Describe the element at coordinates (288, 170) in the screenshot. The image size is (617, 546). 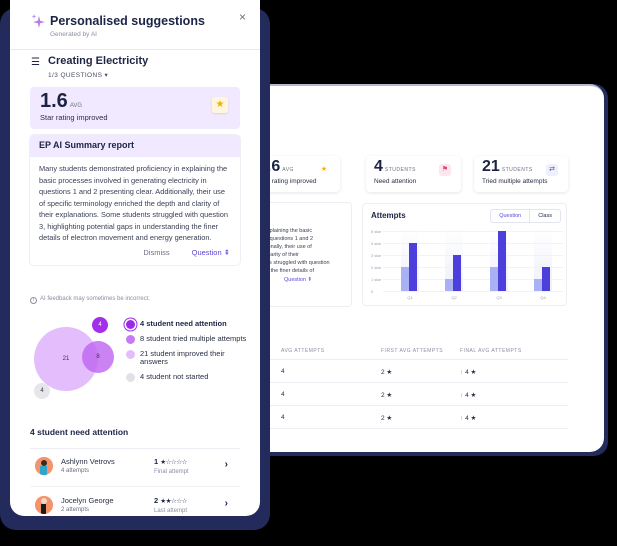
I see `stat-unit: AVG` at that location.